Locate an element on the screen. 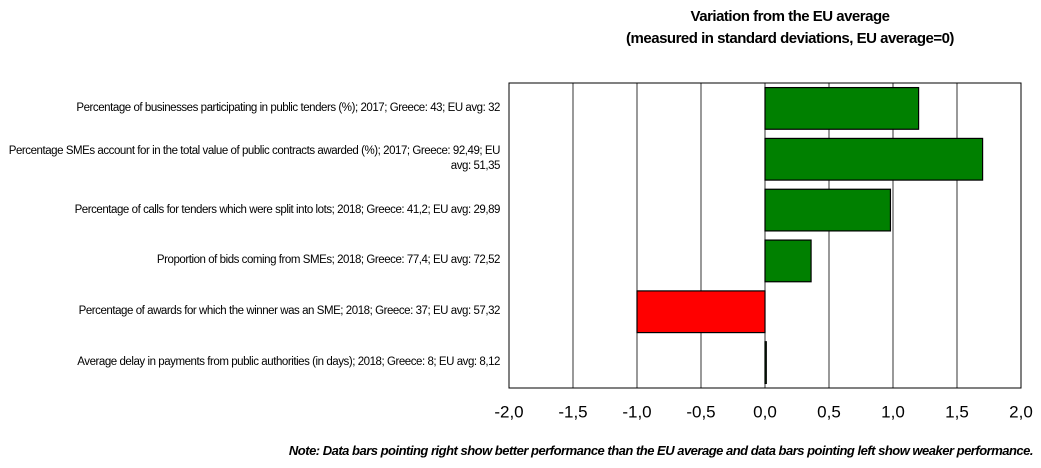  x-tick-label: 1,5 is located at coordinates (957, 411).